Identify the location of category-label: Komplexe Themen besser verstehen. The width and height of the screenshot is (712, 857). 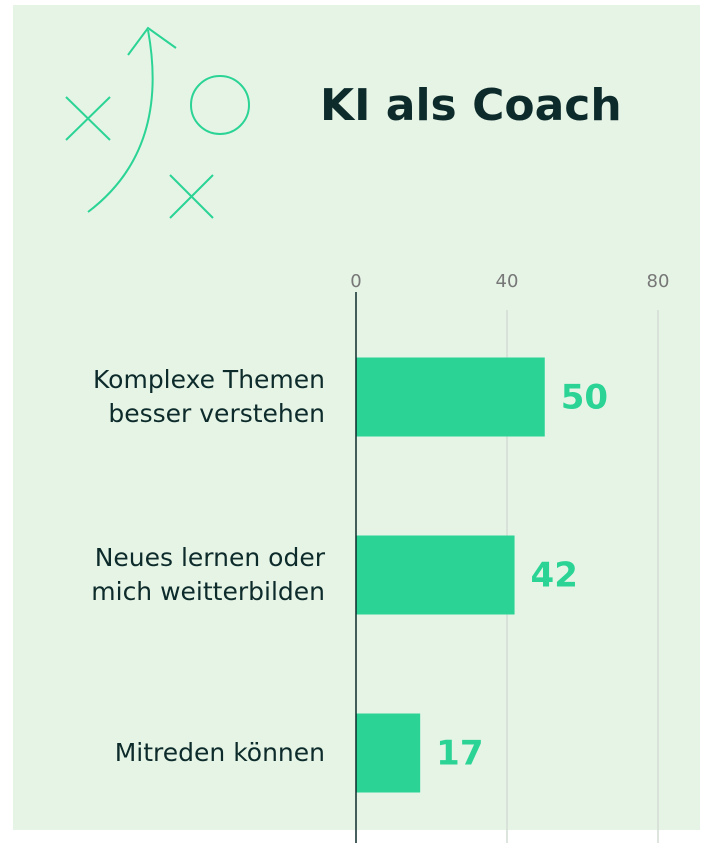
(209, 396).